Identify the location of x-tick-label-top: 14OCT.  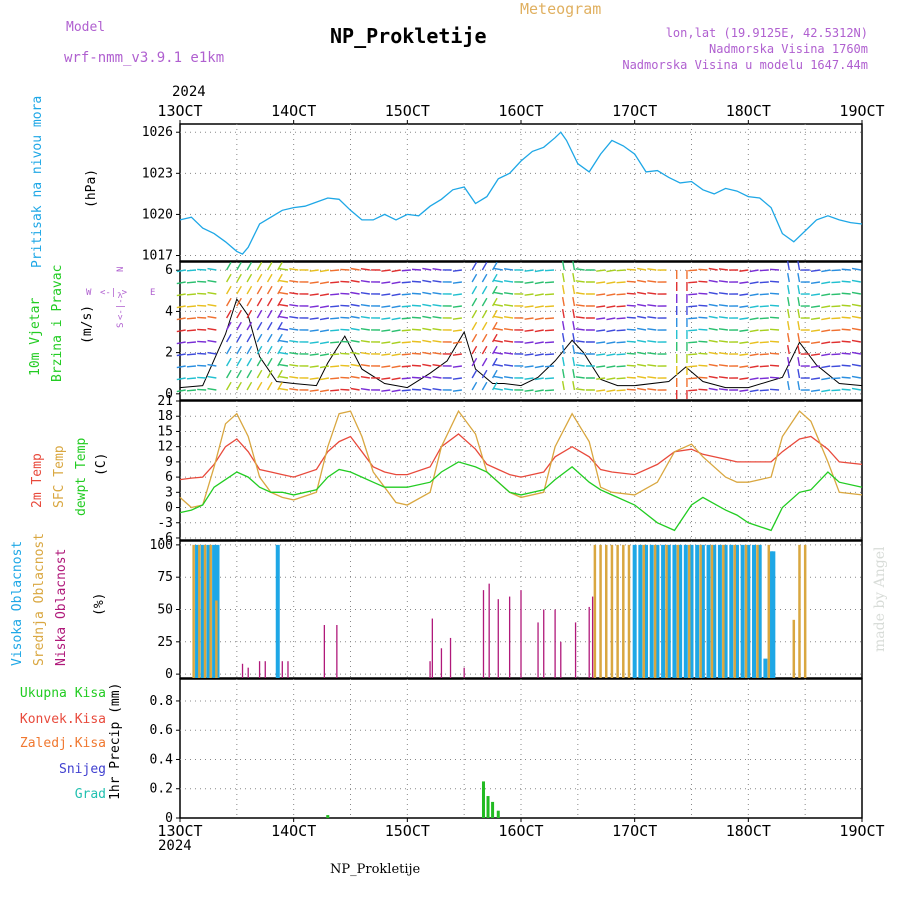
(293, 111).